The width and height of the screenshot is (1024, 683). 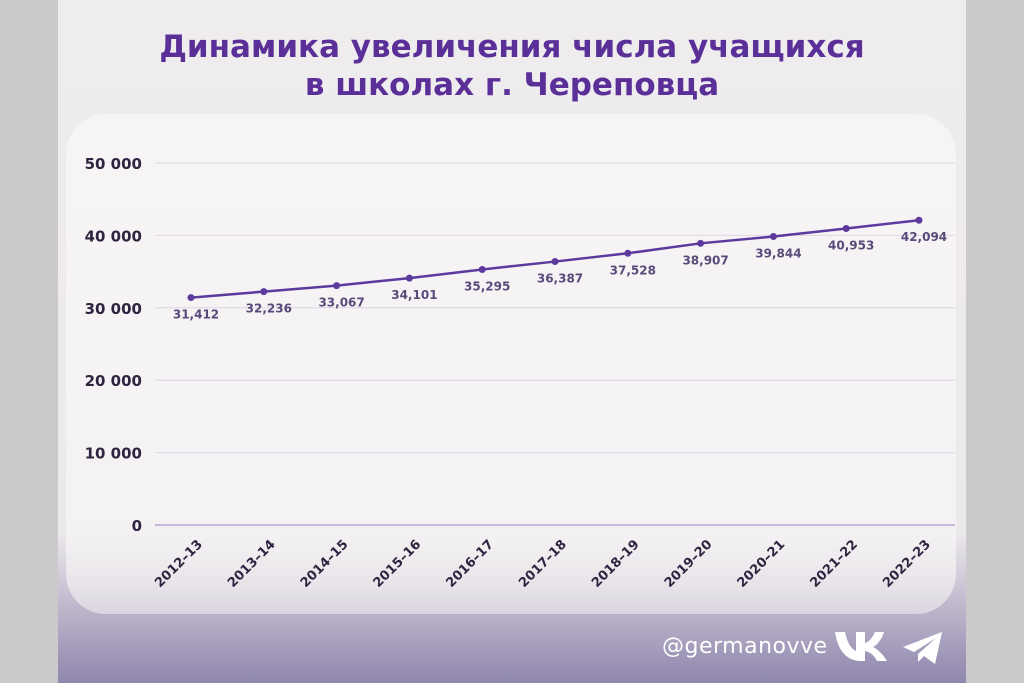 What do you see at coordinates (616, 564) in the screenshot?
I see `x-tick-label: 2018–19` at bounding box center [616, 564].